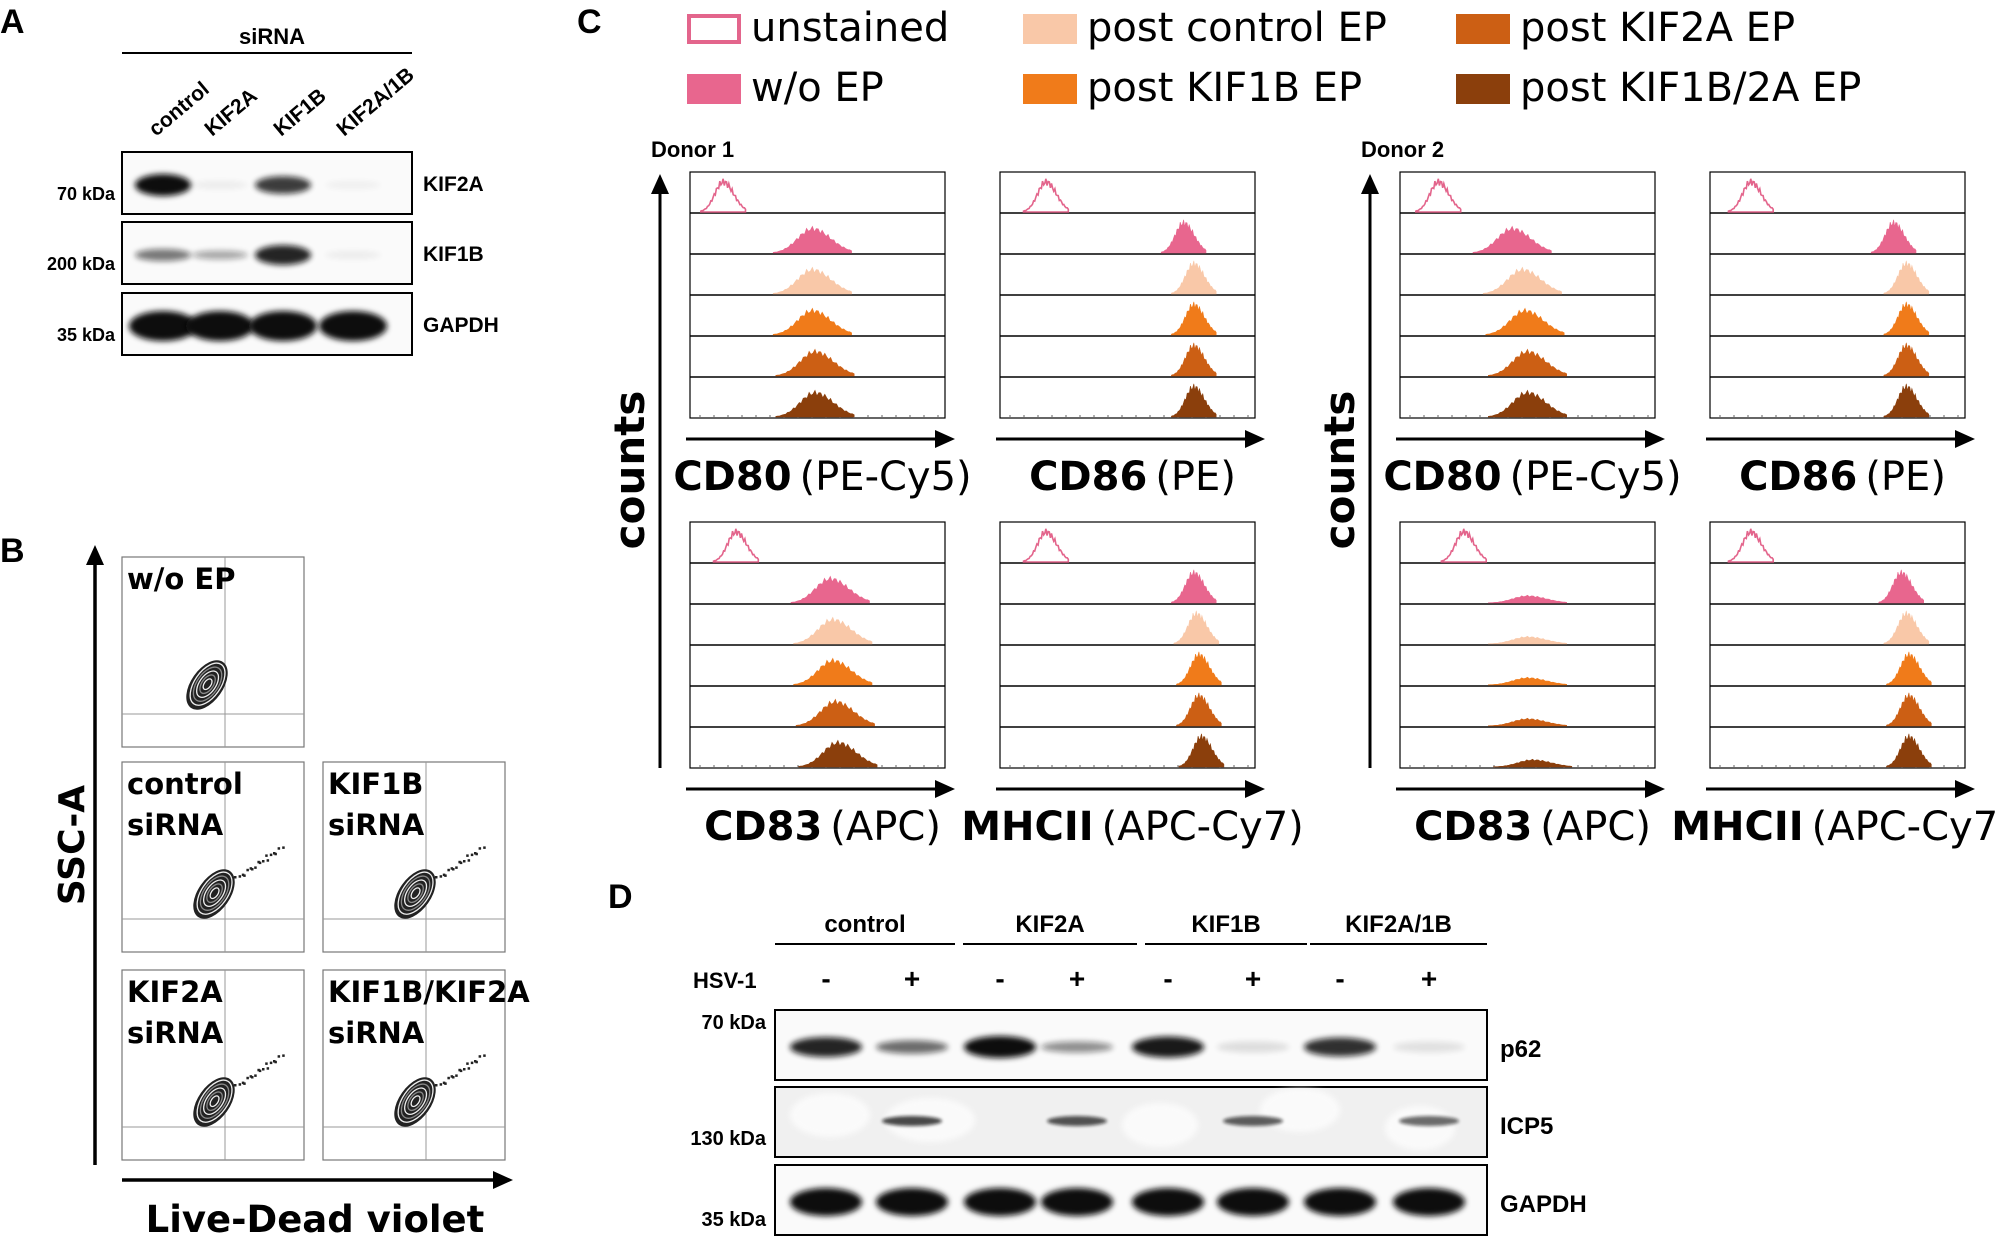 The image size is (2000, 1236). I want to click on marker-fluor: (APC-Cy7), so click(1203, 827).